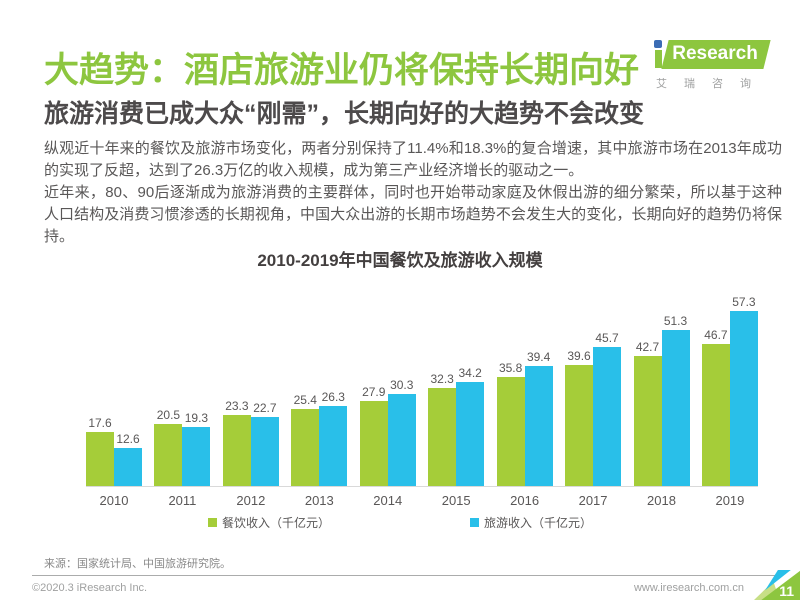  What do you see at coordinates (647, 420) in the screenshot?
I see `dining-revenue-bar-2018` at bounding box center [647, 420].